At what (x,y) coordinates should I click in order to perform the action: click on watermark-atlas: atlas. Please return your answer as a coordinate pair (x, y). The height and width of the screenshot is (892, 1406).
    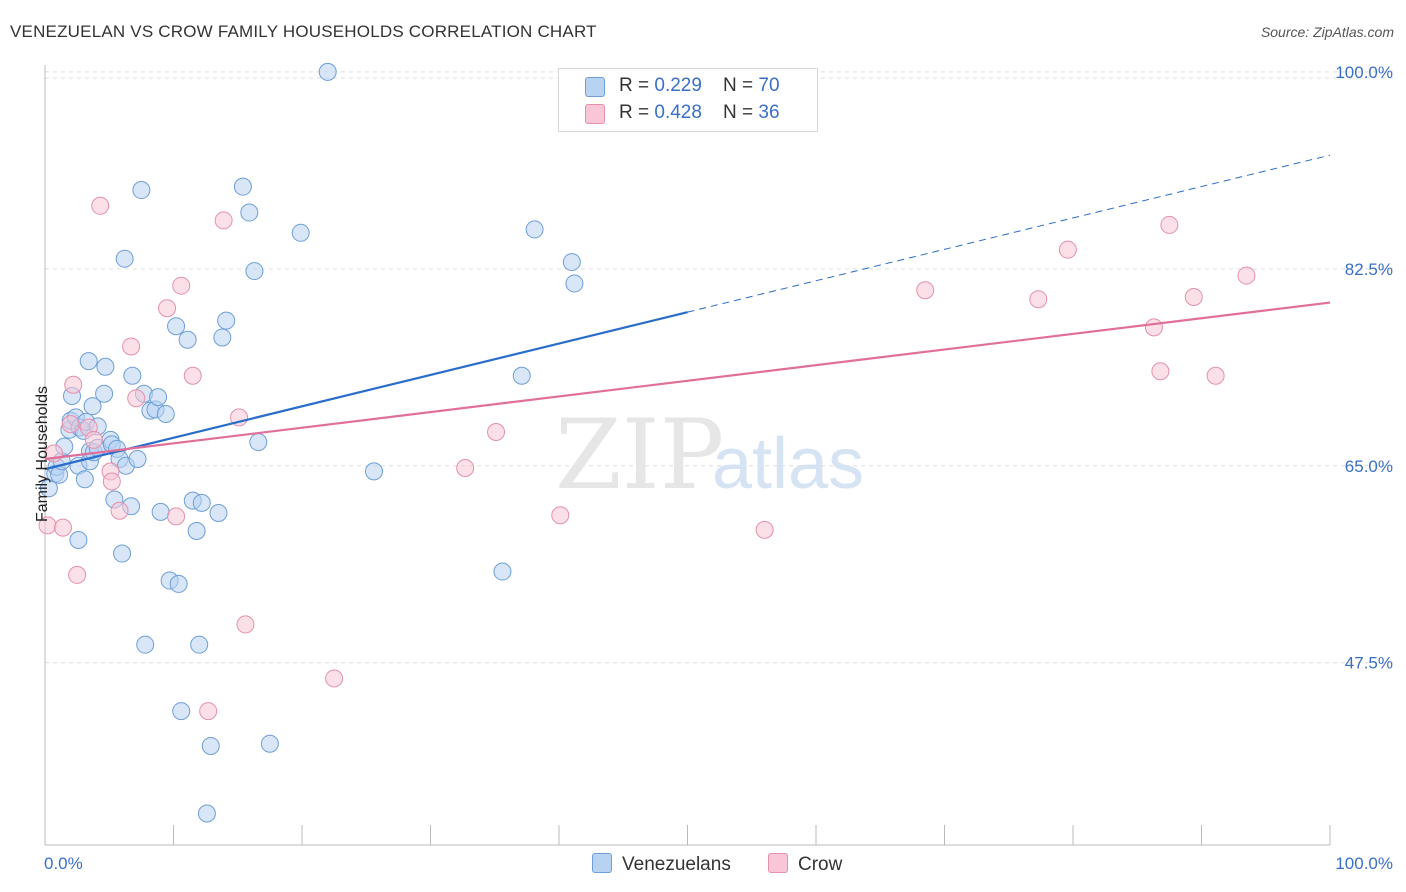
    Looking at the image, I should click on (788, 464).